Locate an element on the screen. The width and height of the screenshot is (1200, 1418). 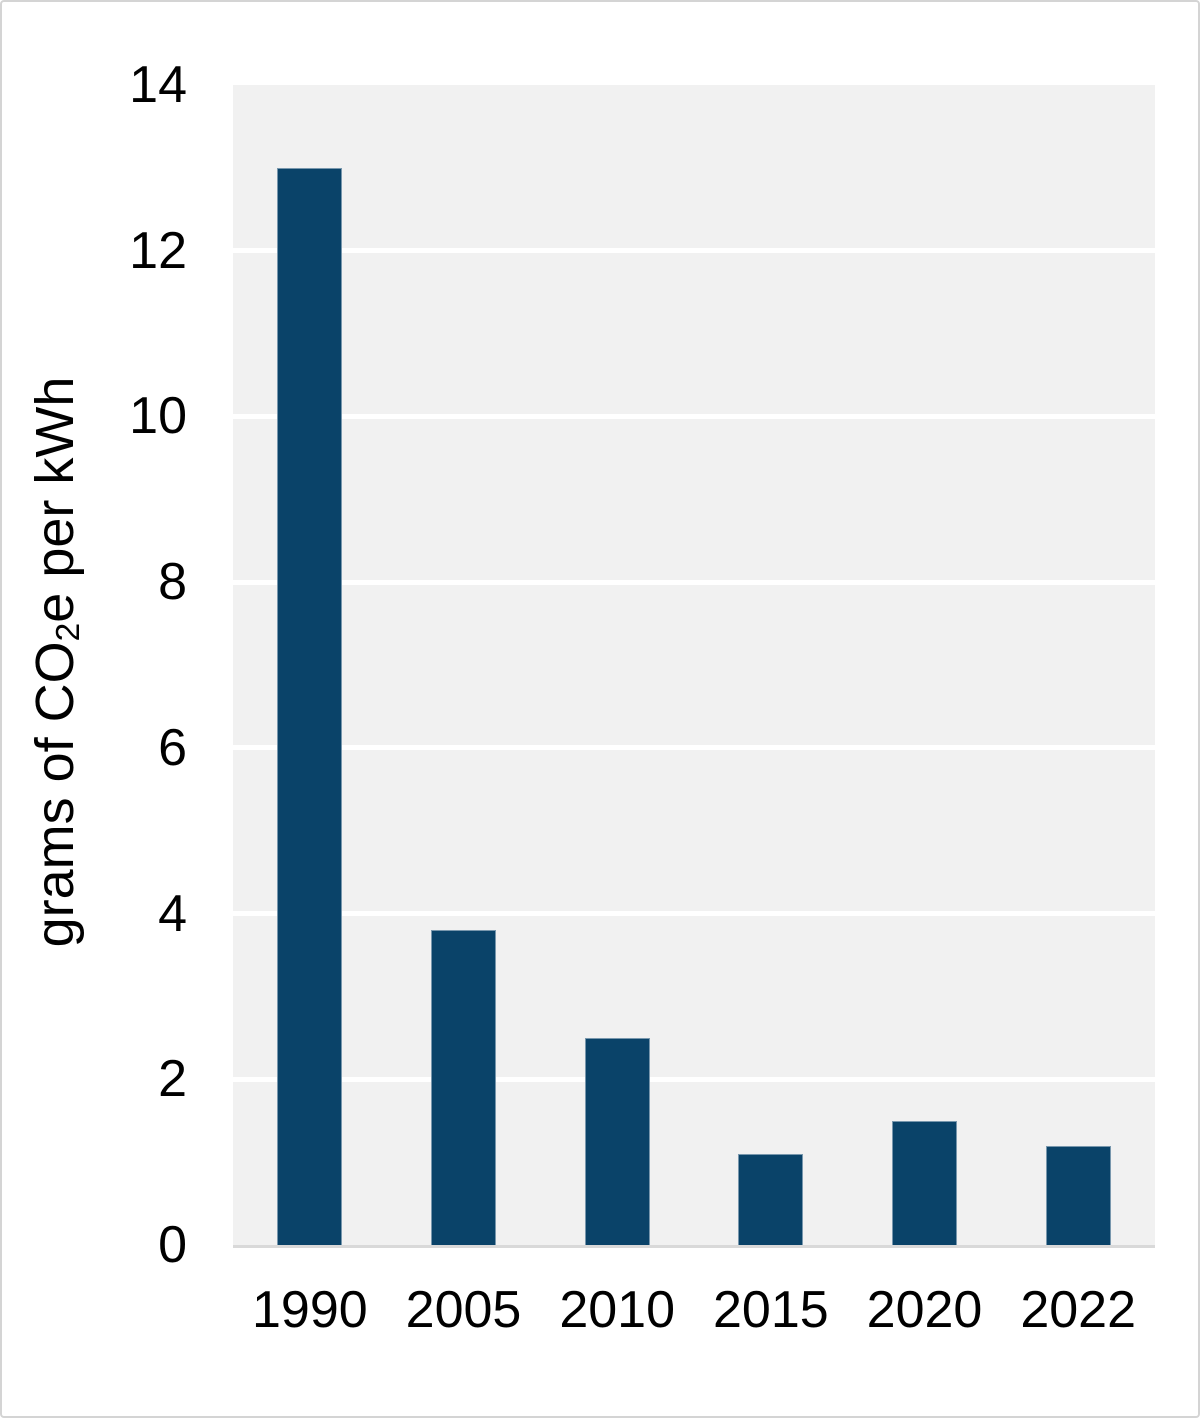
x-tick-label-2005: 2005 is located at coordinates (463, 1310).